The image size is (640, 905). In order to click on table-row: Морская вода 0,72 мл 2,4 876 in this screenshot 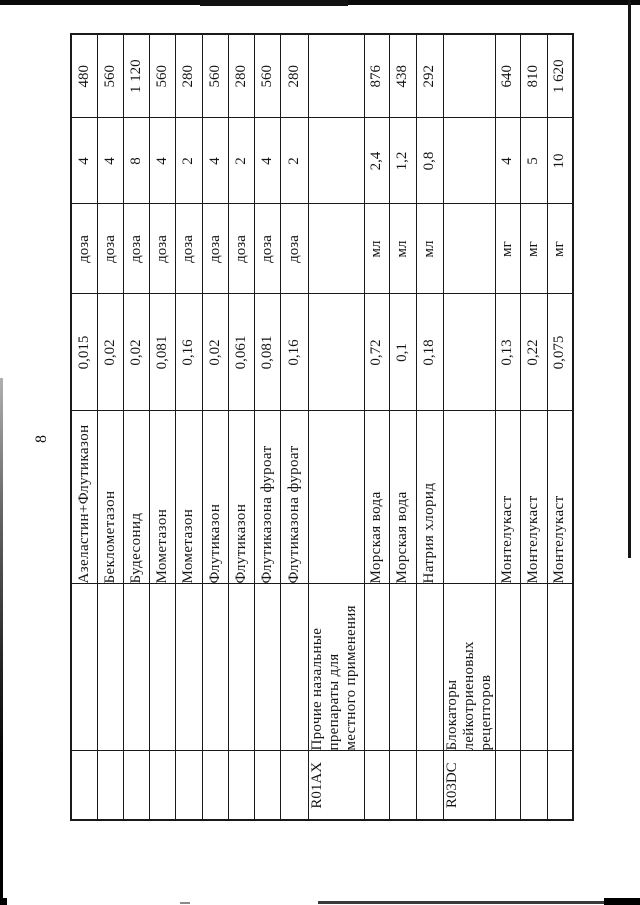, I will do `click(376, 427)`.